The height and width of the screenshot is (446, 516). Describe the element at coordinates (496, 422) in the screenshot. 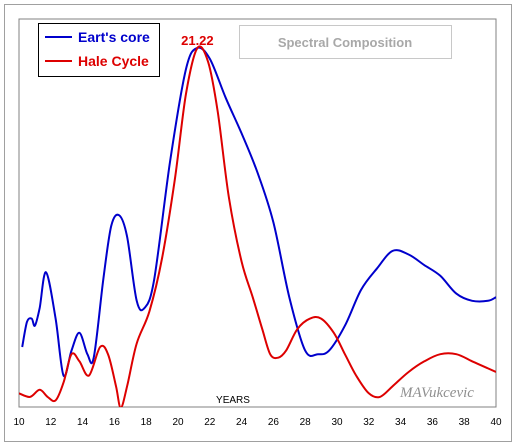

I see `x-tick-label: 40` at that location.